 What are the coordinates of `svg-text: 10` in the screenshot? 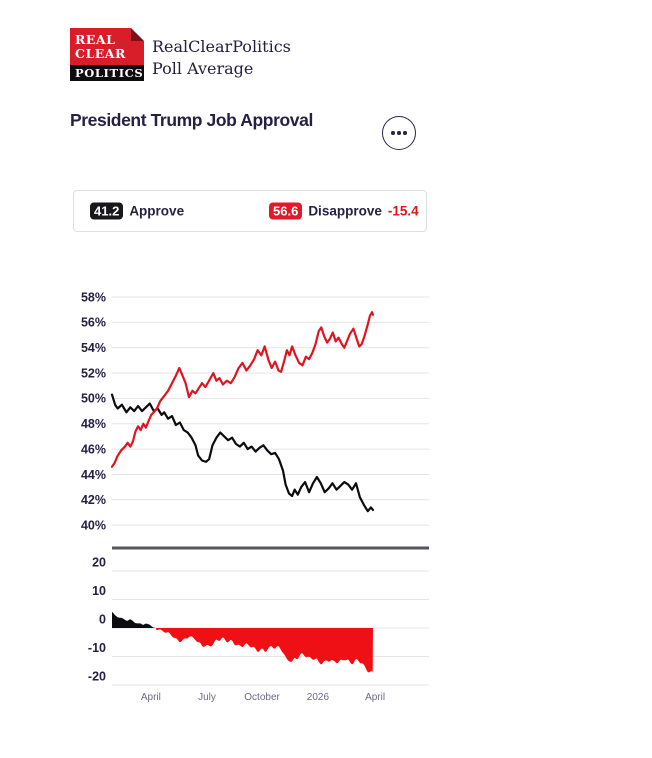 It's located at (99, 591).